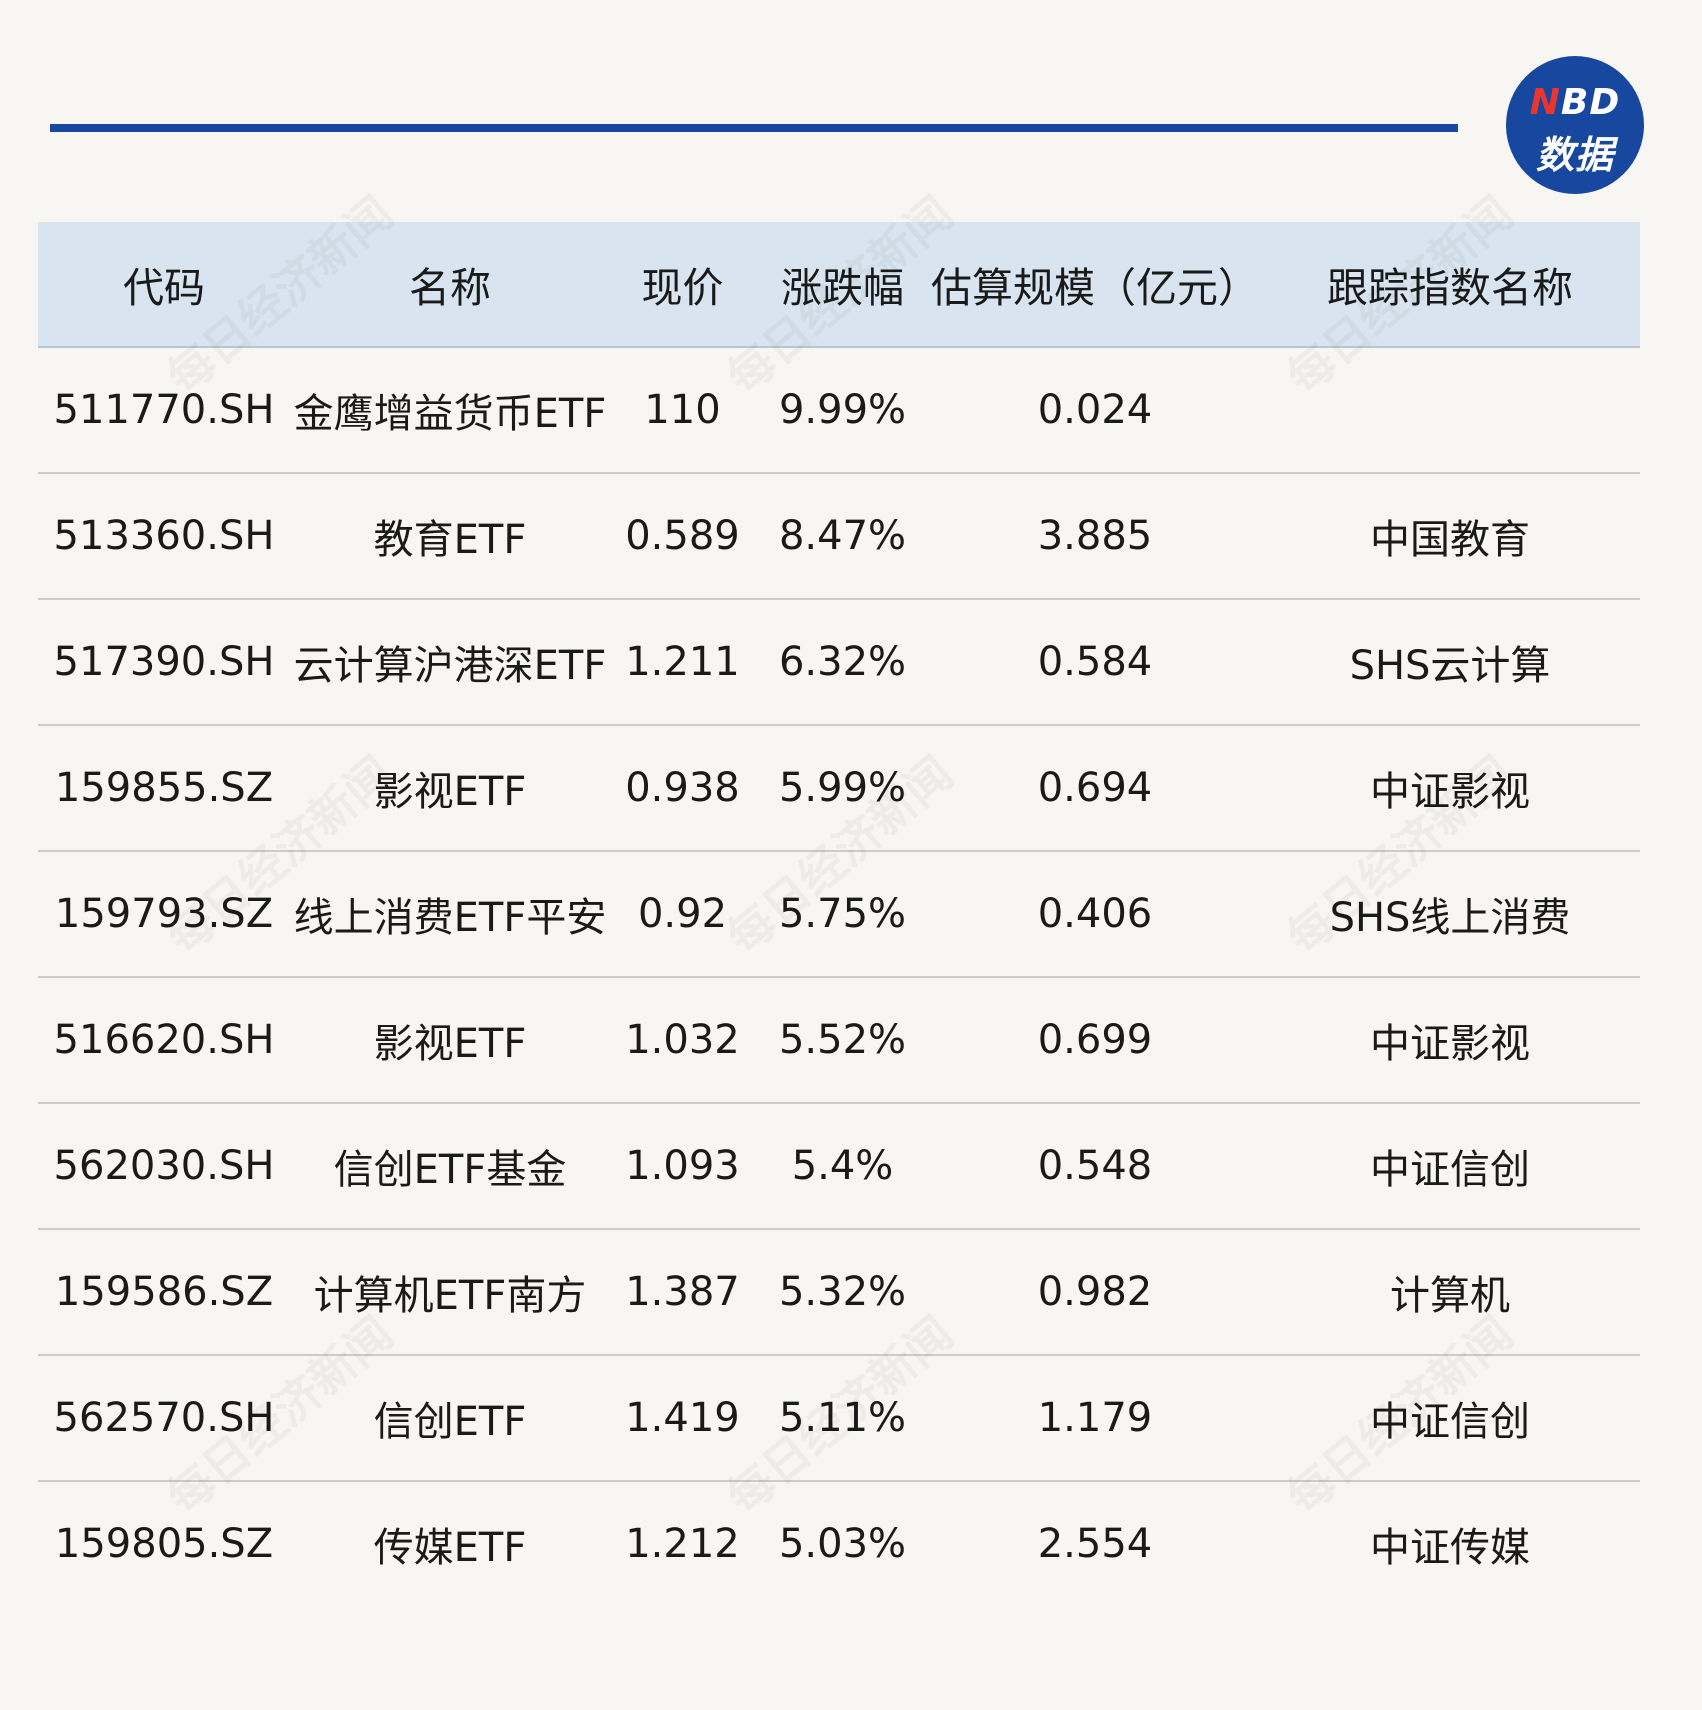  Describe the element at coordinates (450, 1422) in the screenshot. I see `cell-name: 信创ETF` at that location.